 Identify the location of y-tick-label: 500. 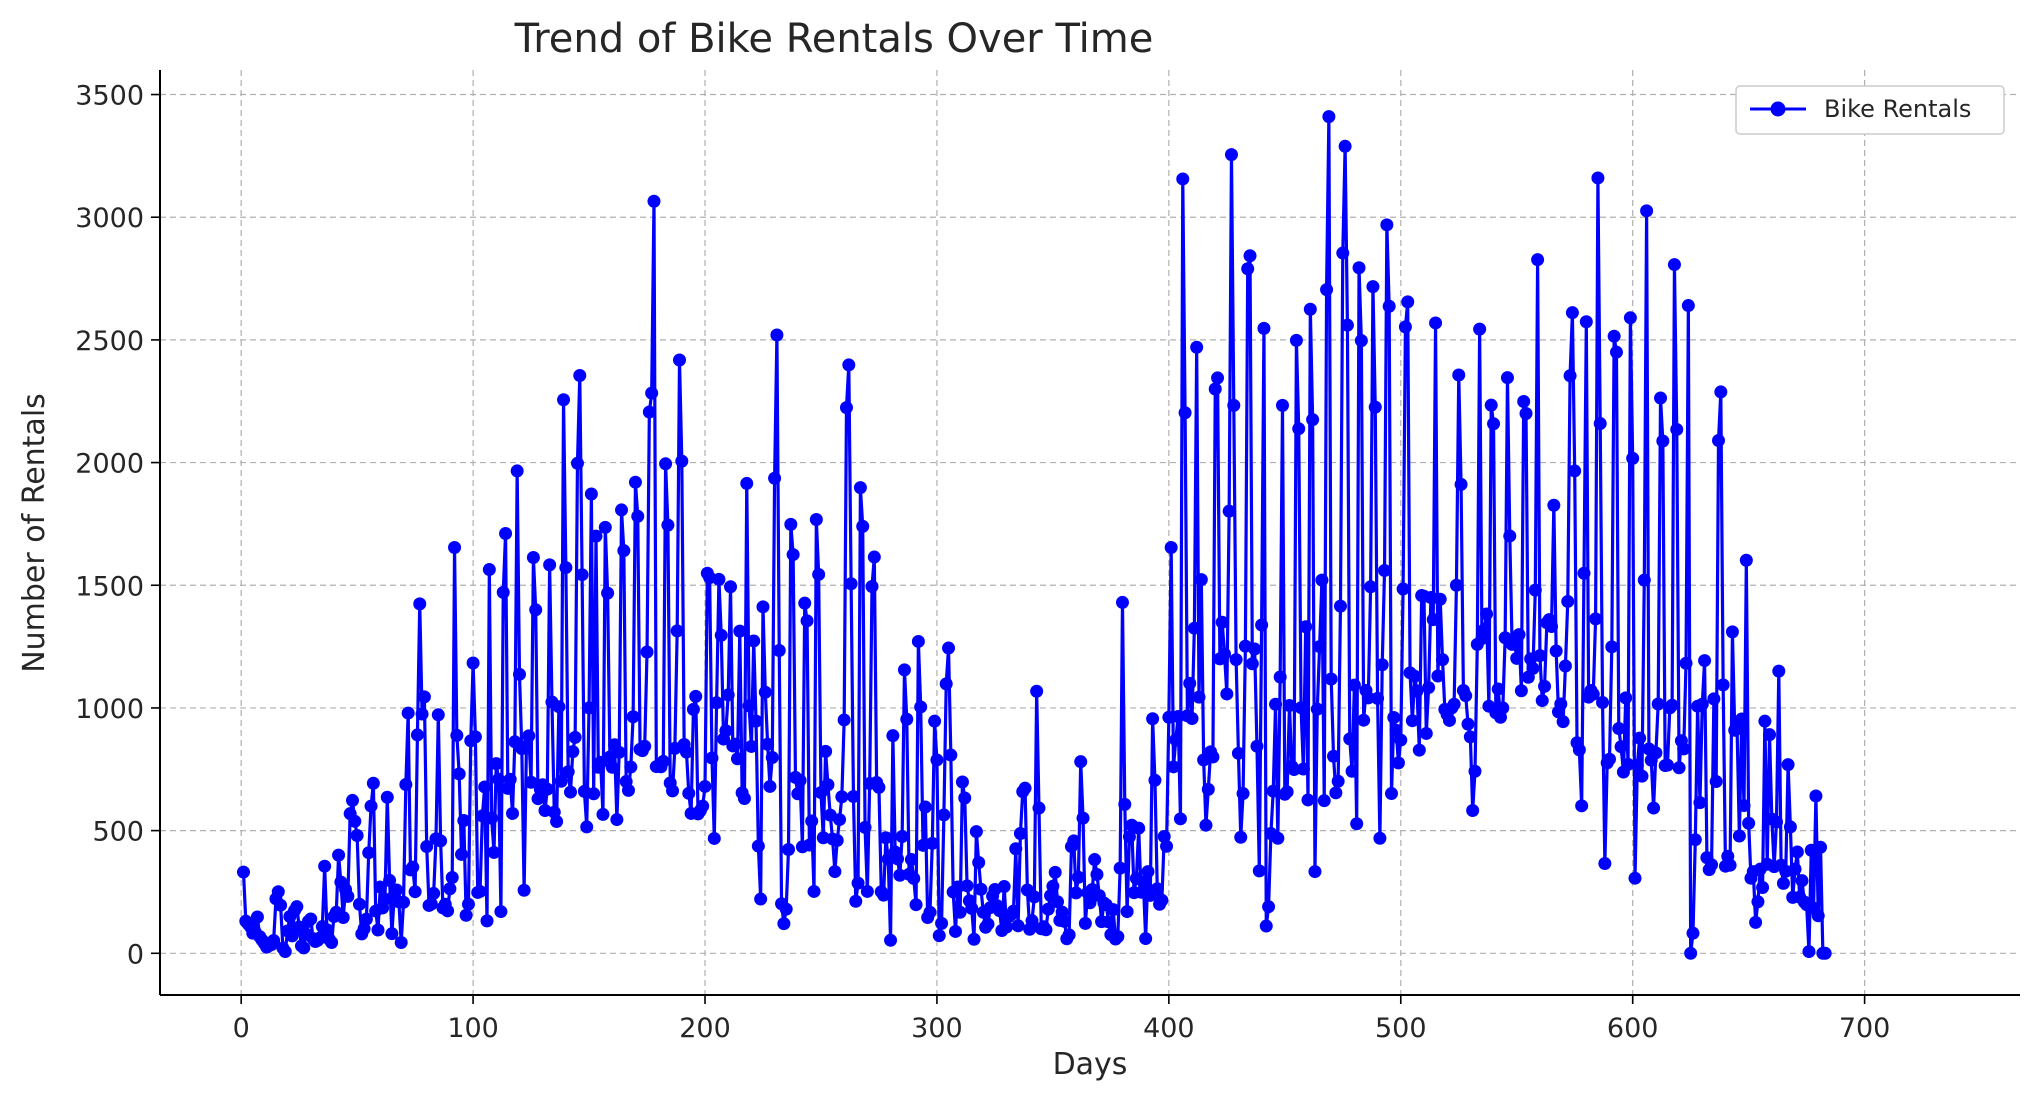
(118, 832).